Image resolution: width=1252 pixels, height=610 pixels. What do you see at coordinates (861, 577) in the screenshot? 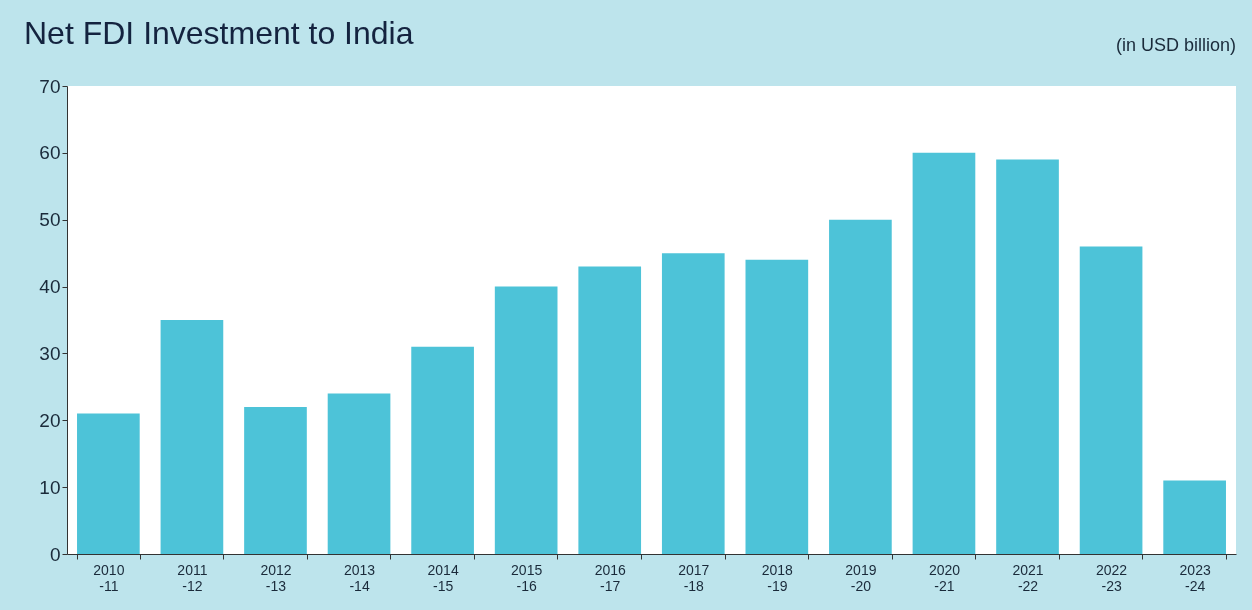
I see `x-tick-label: 2019 -20` at bounding box center [861, 577].